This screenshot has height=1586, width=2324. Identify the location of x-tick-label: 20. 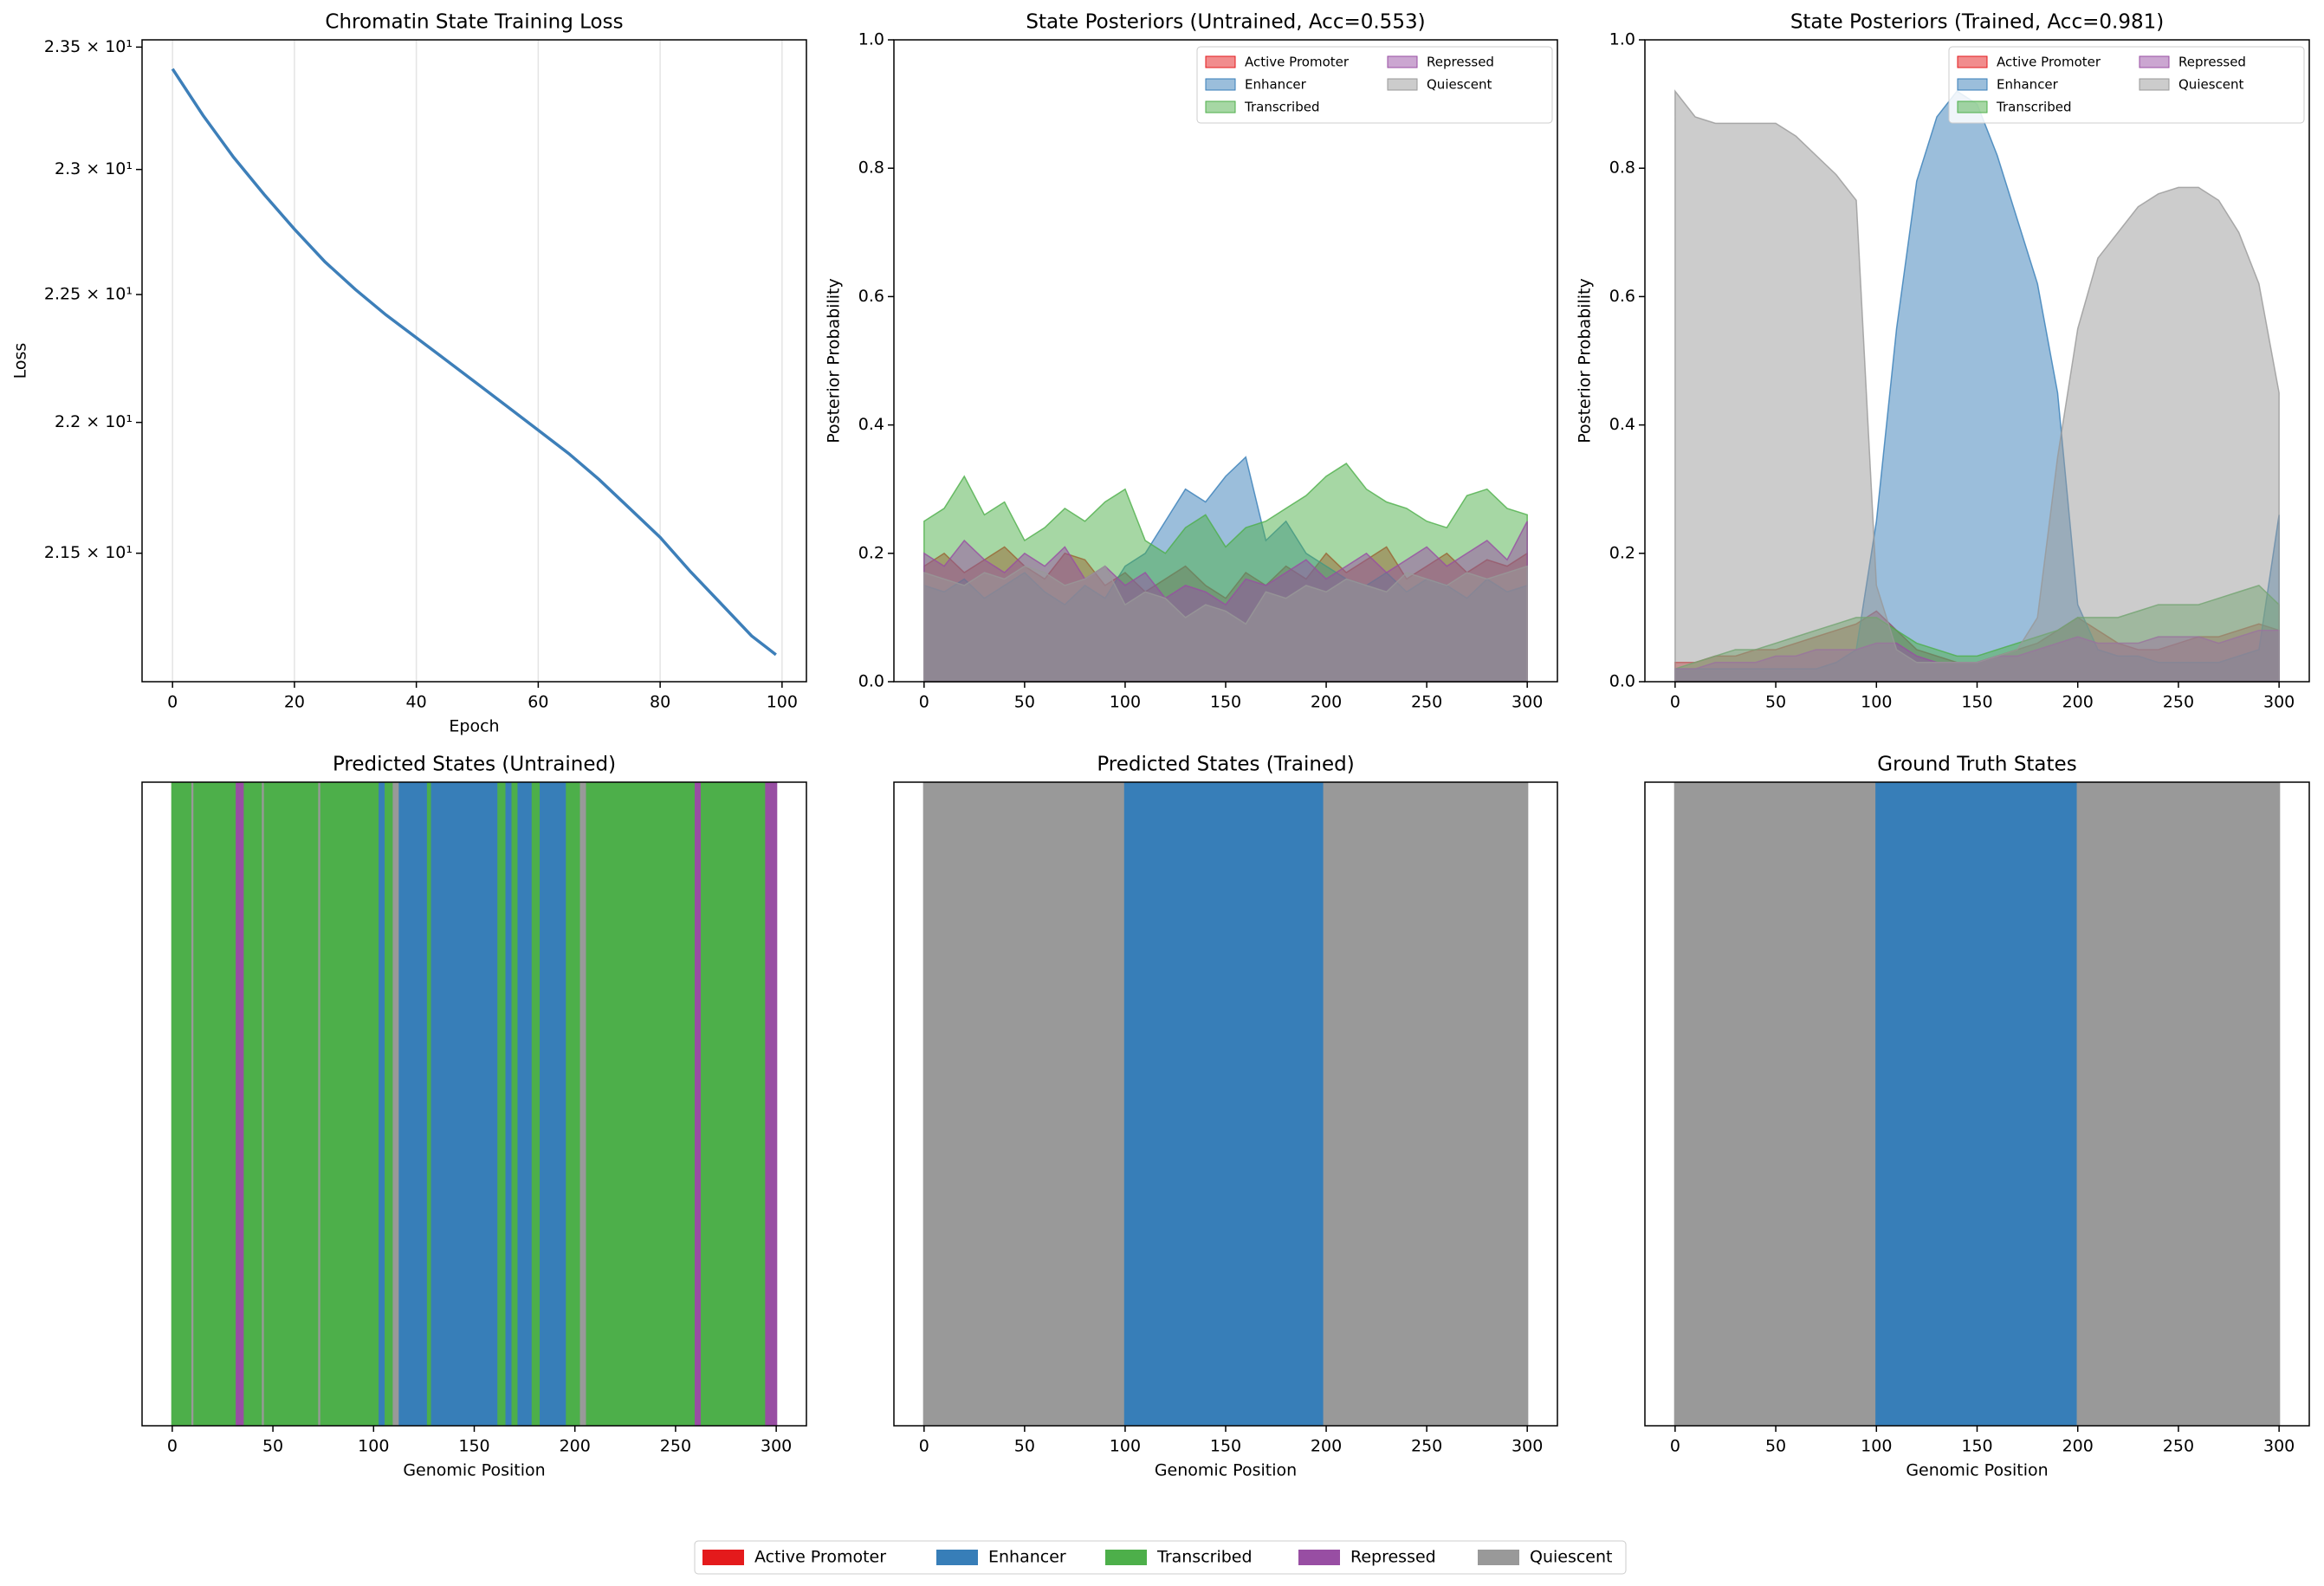
(294, 702).